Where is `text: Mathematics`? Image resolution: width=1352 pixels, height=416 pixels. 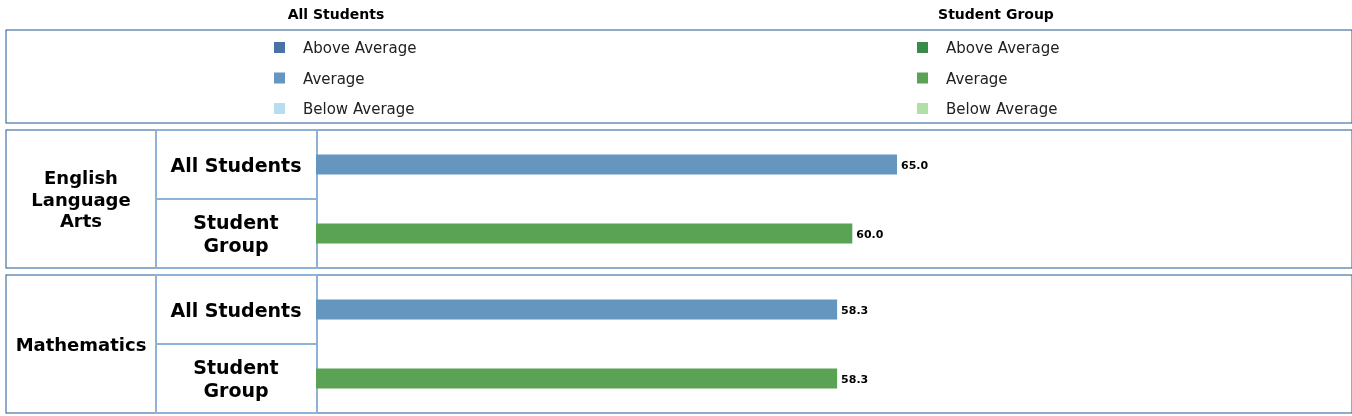
text: Mathematics is located at coordinates (81, 344).